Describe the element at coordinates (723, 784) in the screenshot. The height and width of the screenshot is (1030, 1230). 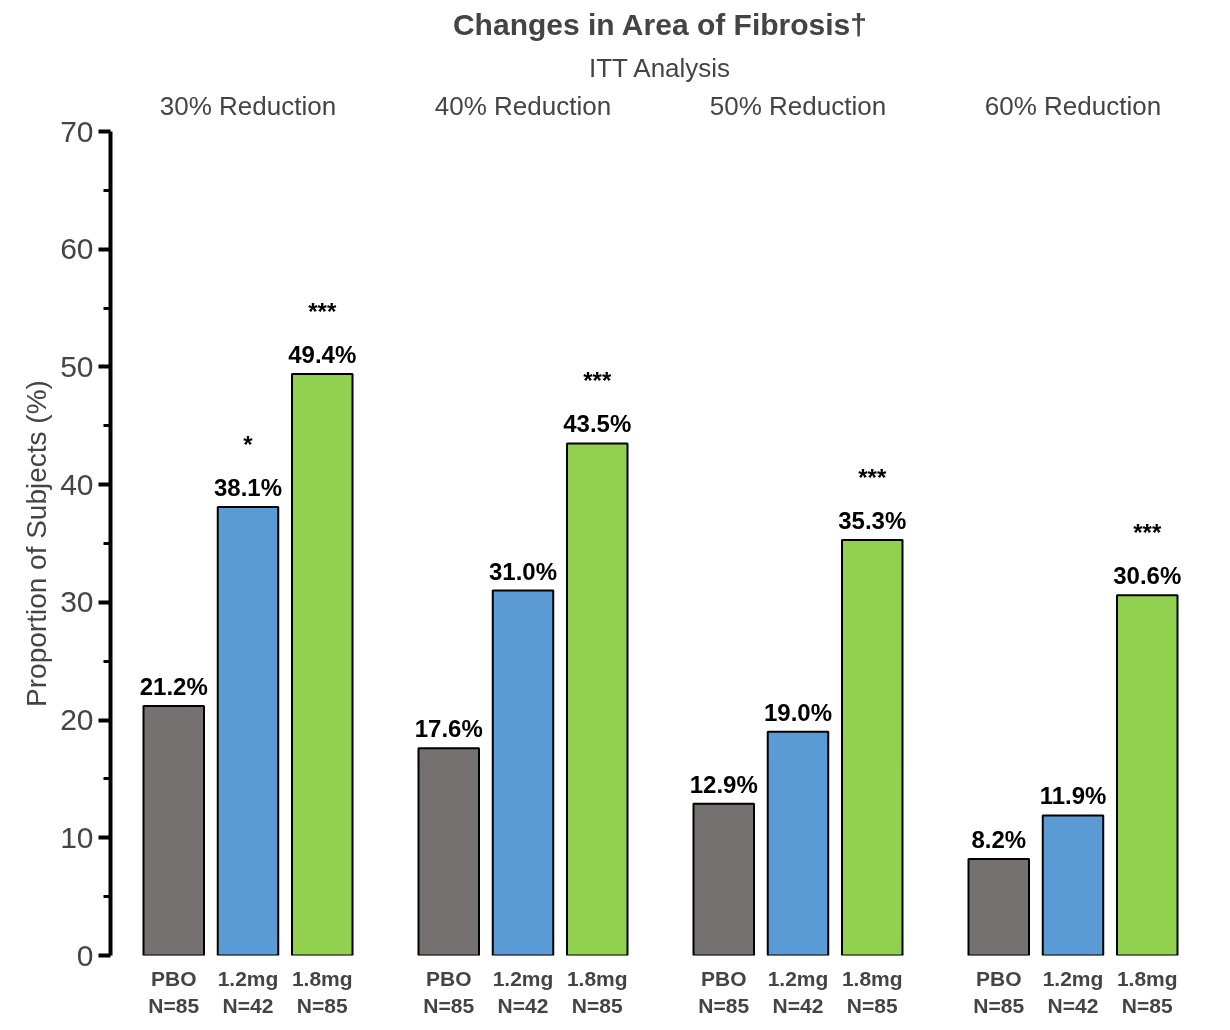
I see `data-label: 12.9%` at that location.